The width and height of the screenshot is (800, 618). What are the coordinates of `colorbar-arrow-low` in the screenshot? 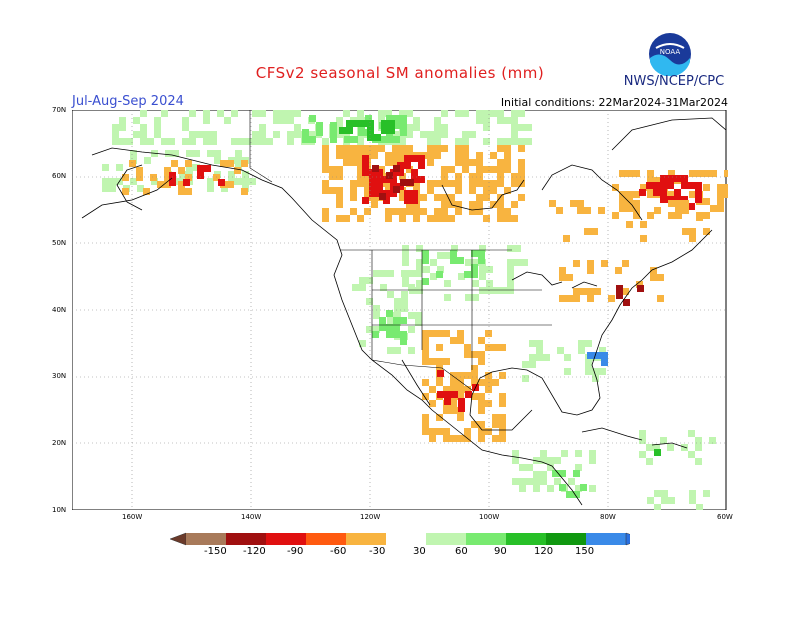 It's located at (178, 539).